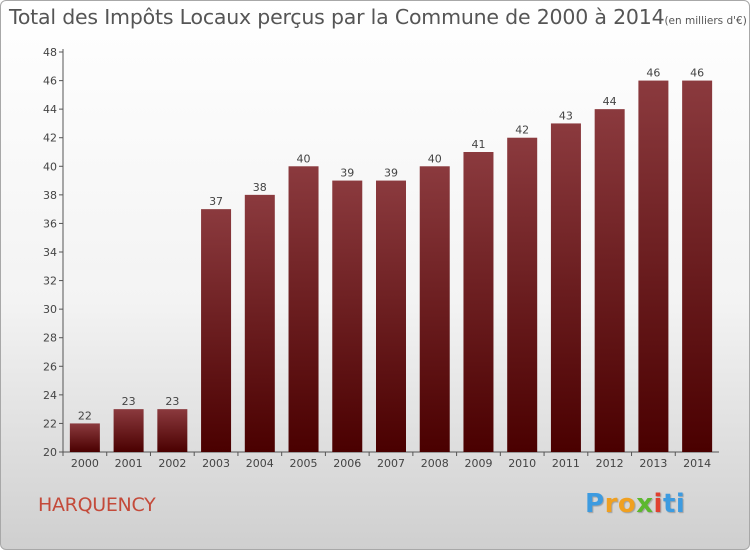 This screenshot has height=550, width=750. I want to click on x-tick-label: 2003, so click(216, 463).